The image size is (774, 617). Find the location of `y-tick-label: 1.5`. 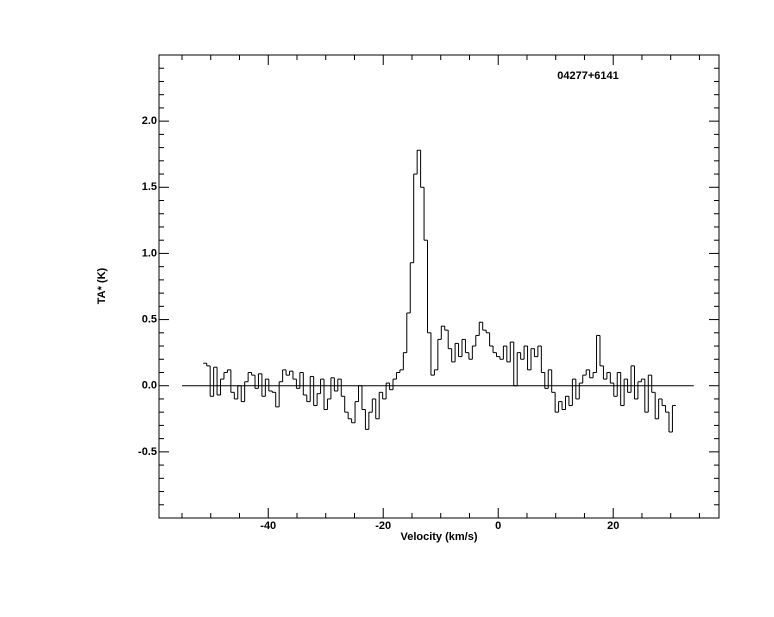

y-tick-label: 1.5 is located at coordinates (149, 187).